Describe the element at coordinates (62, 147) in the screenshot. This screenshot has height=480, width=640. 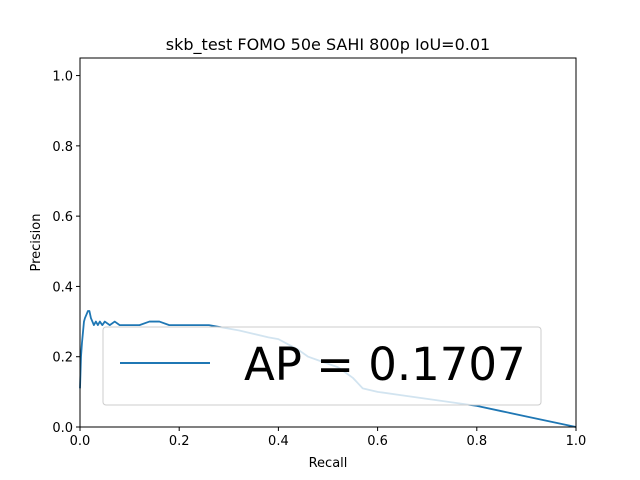
I see `y-tick-label: 0.8` at that location.